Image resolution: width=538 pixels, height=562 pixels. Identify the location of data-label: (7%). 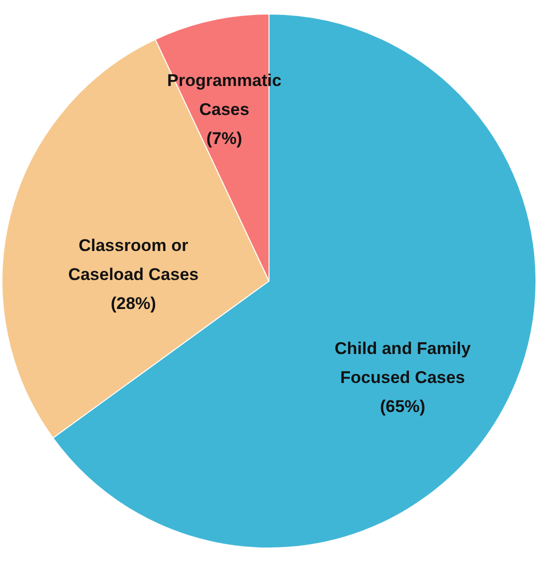
(224, 138).